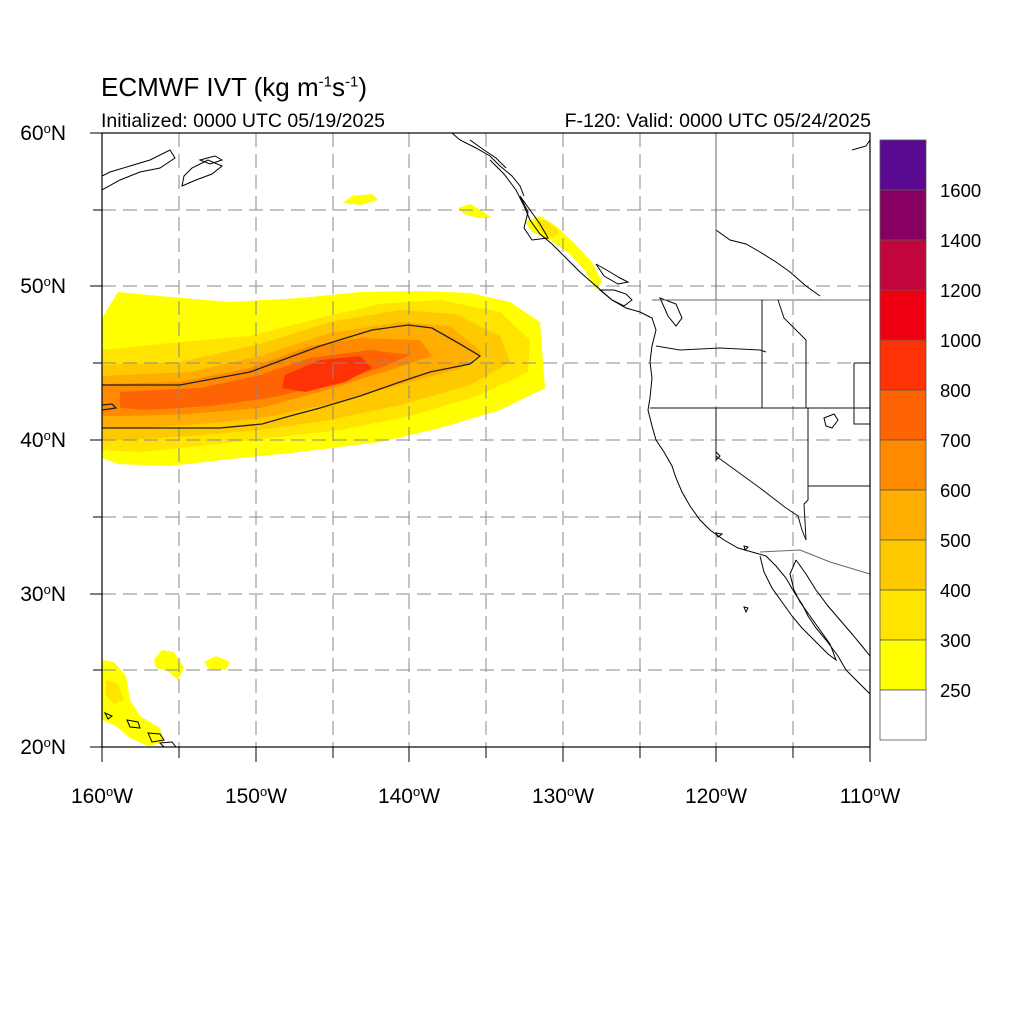  What do you see at coordinates (43, 440) in the screenshot?
I see `lat-label-40: 40oN` at bounding box center [43, 440].